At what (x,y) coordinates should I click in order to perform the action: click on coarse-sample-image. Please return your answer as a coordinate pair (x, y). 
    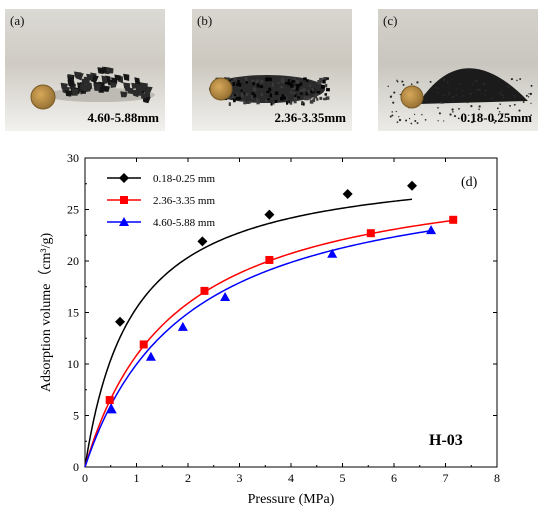
    Looking at the image, I should click on (85, 70).